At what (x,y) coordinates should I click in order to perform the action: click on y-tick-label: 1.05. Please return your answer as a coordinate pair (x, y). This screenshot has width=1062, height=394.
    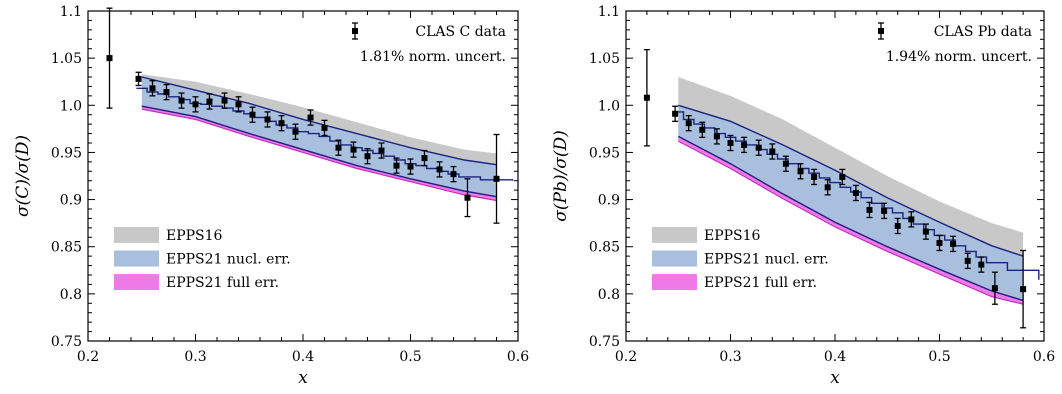
    Looking at the image, I should click on (66, 59).